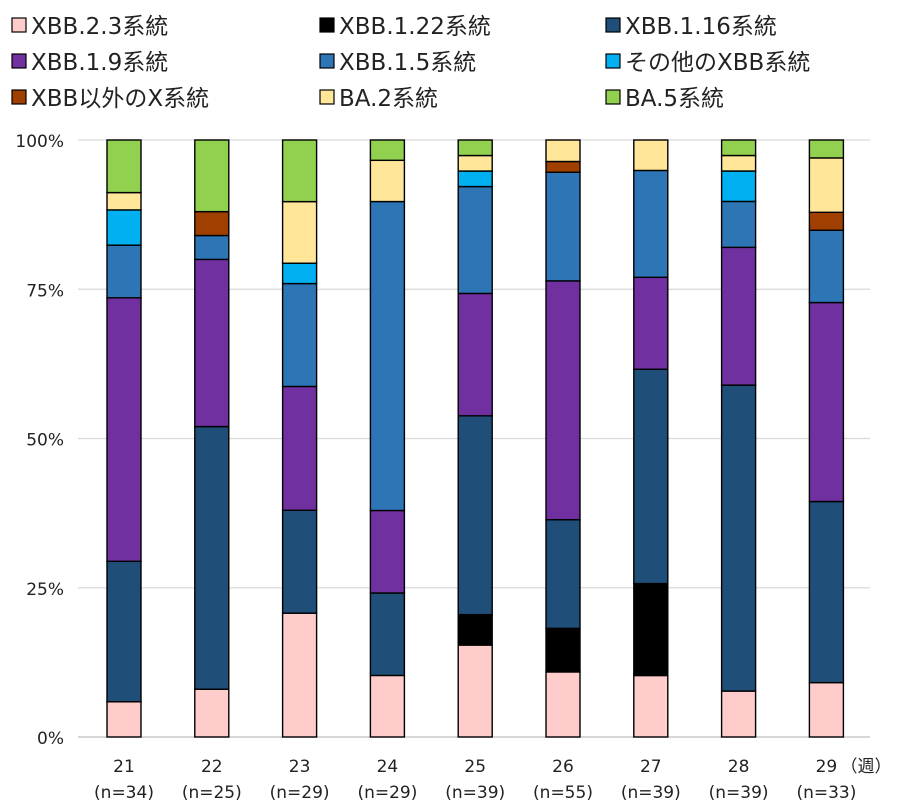 This screenshot has height=809, width=902. Describe the element at coordinates (415, 27) in the screenshot. I see `legend-label: XBB.1.22系統` at that location.